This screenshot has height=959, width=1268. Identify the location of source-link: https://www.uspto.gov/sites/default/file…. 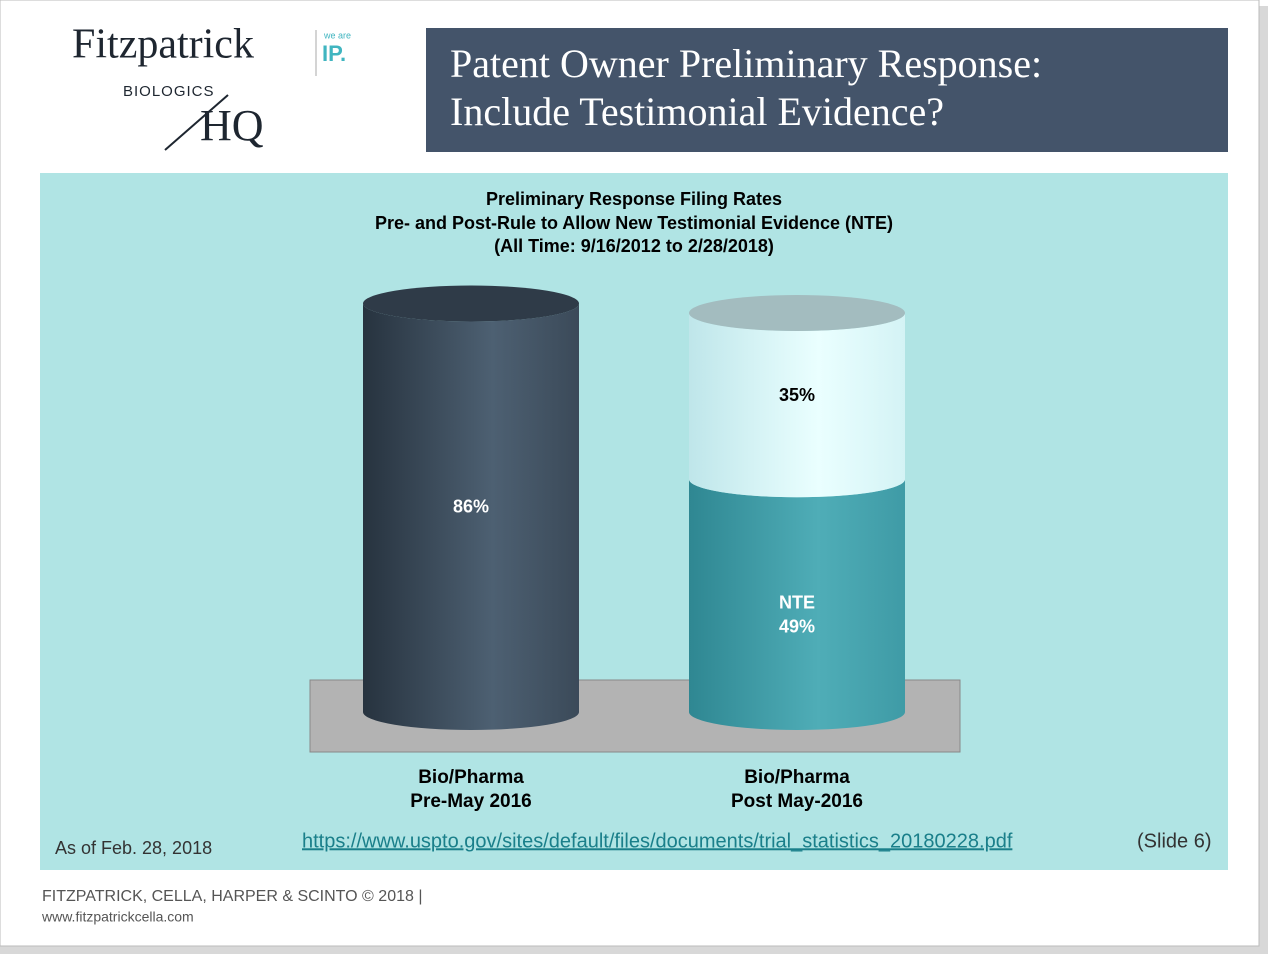
(657, 841).